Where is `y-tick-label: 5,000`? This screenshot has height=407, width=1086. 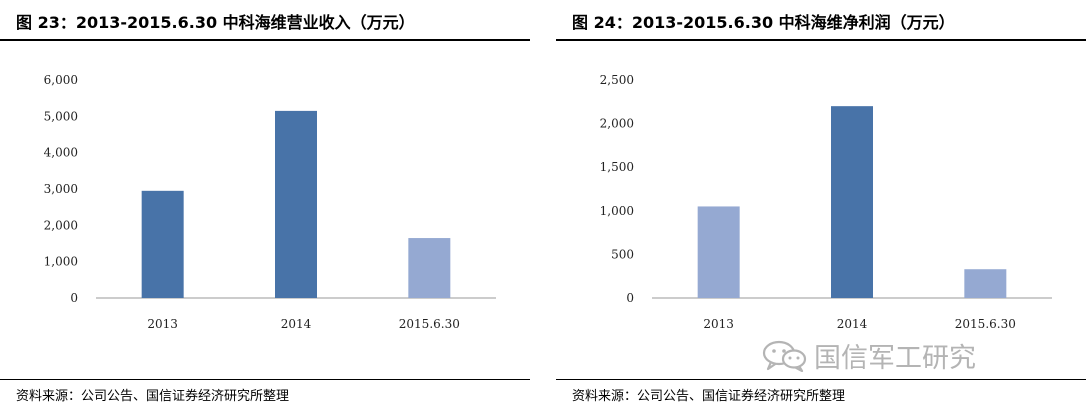
y-tick-label: 5,000 is located at coordinates (61, 116).